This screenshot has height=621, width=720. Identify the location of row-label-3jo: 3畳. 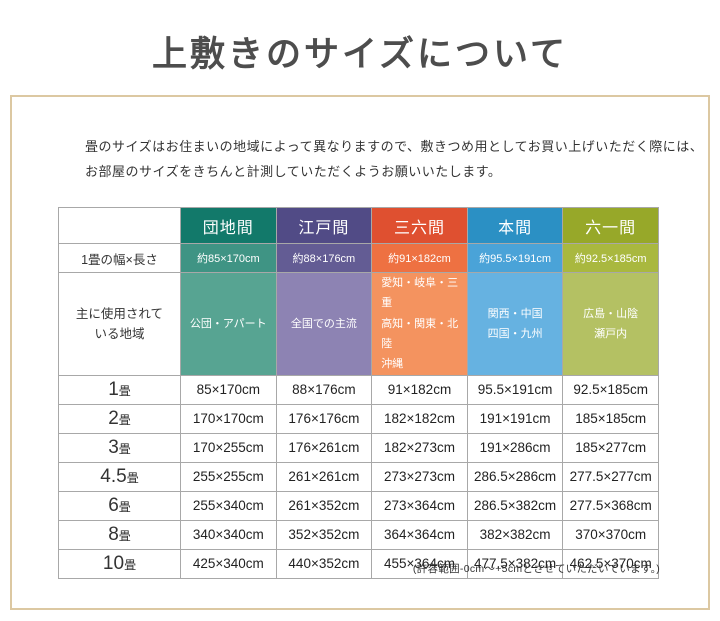
(119, 447).